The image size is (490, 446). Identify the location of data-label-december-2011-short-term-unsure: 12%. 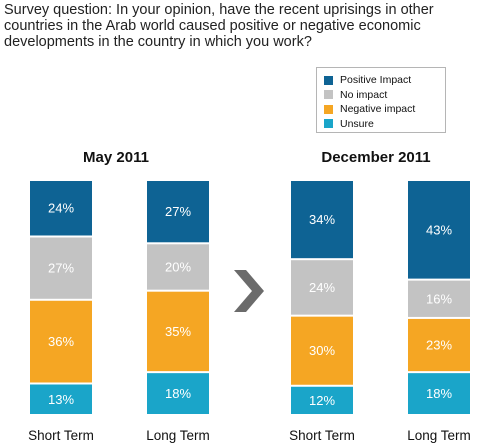
(322, 400).